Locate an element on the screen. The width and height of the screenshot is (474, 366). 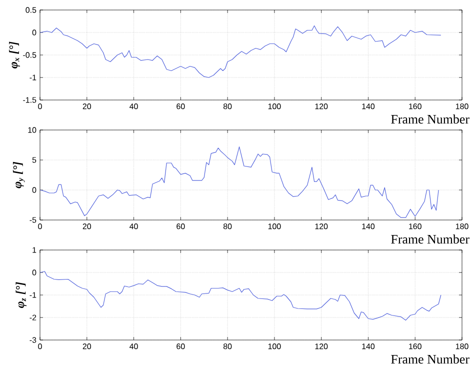
y-axis-title: φ$_{y}$ [°] is located at coordinates (18, 175).